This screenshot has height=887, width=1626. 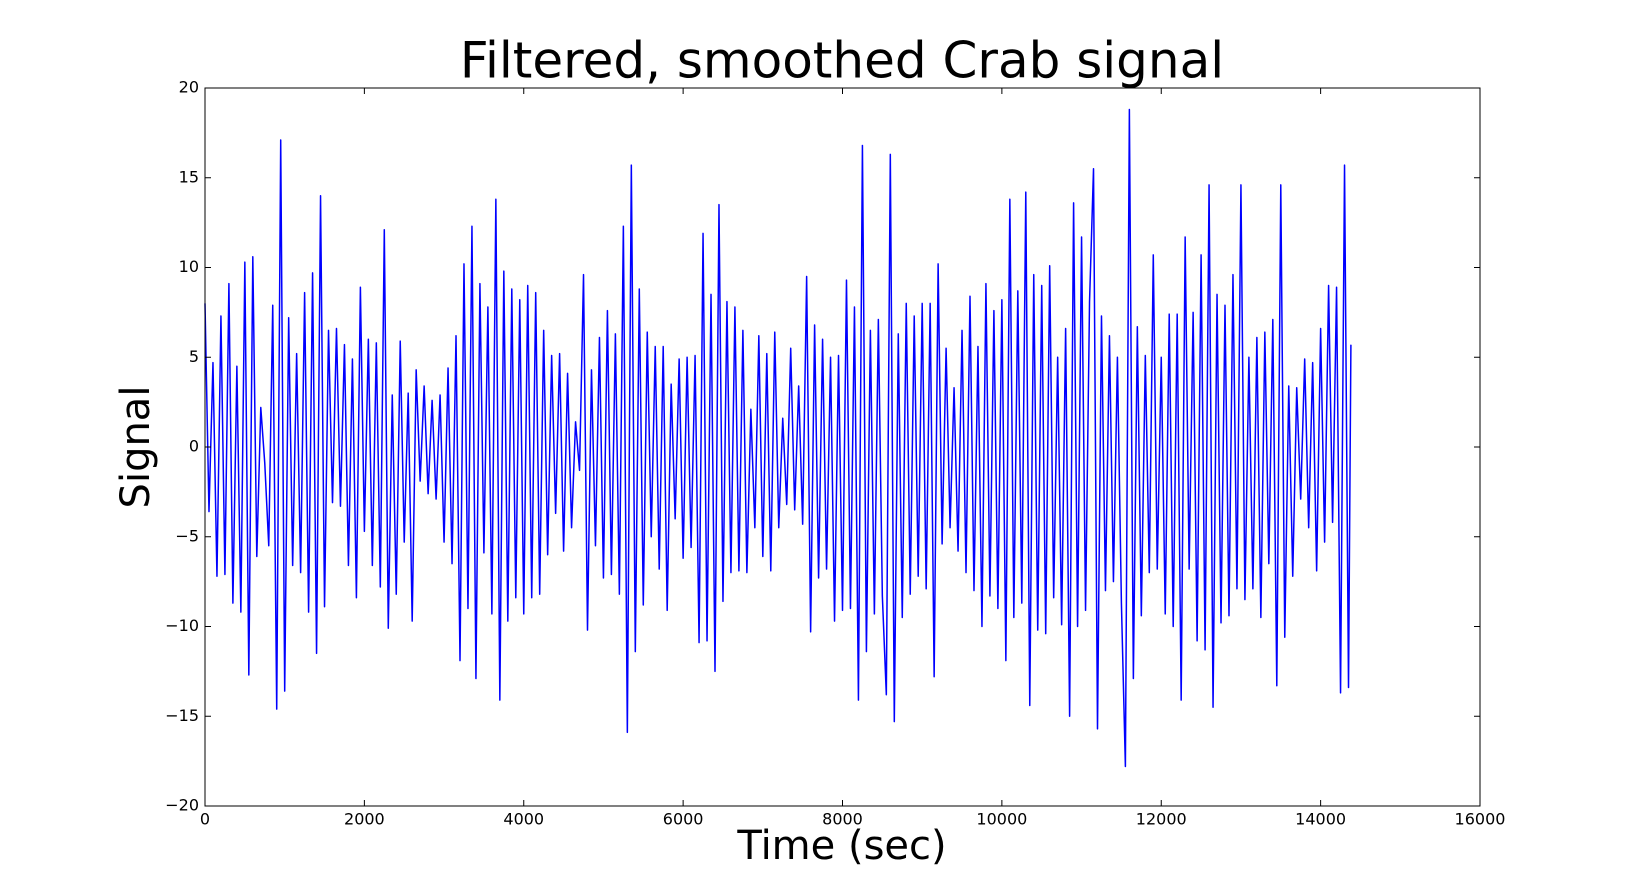 I want to click on y-tick-label: 10, so click(x=189, y=266).